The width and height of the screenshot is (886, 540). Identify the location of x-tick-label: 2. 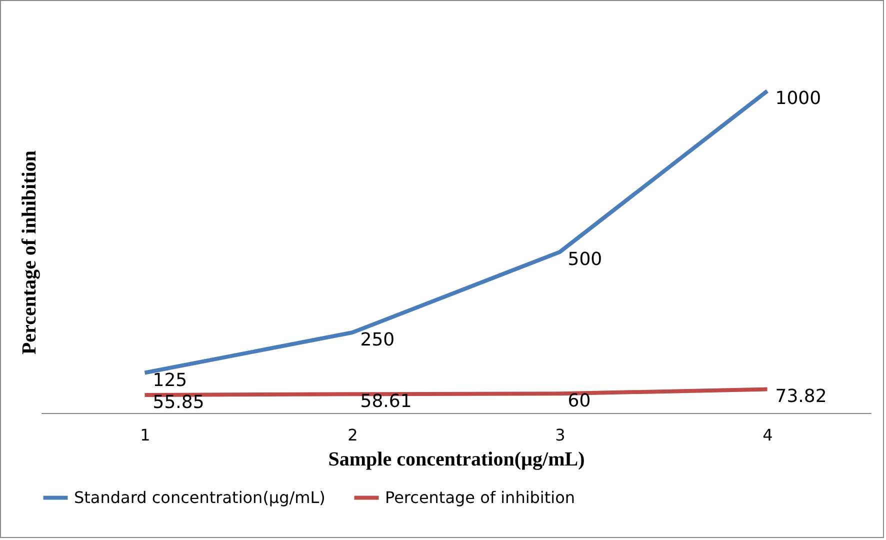
(353, 435).